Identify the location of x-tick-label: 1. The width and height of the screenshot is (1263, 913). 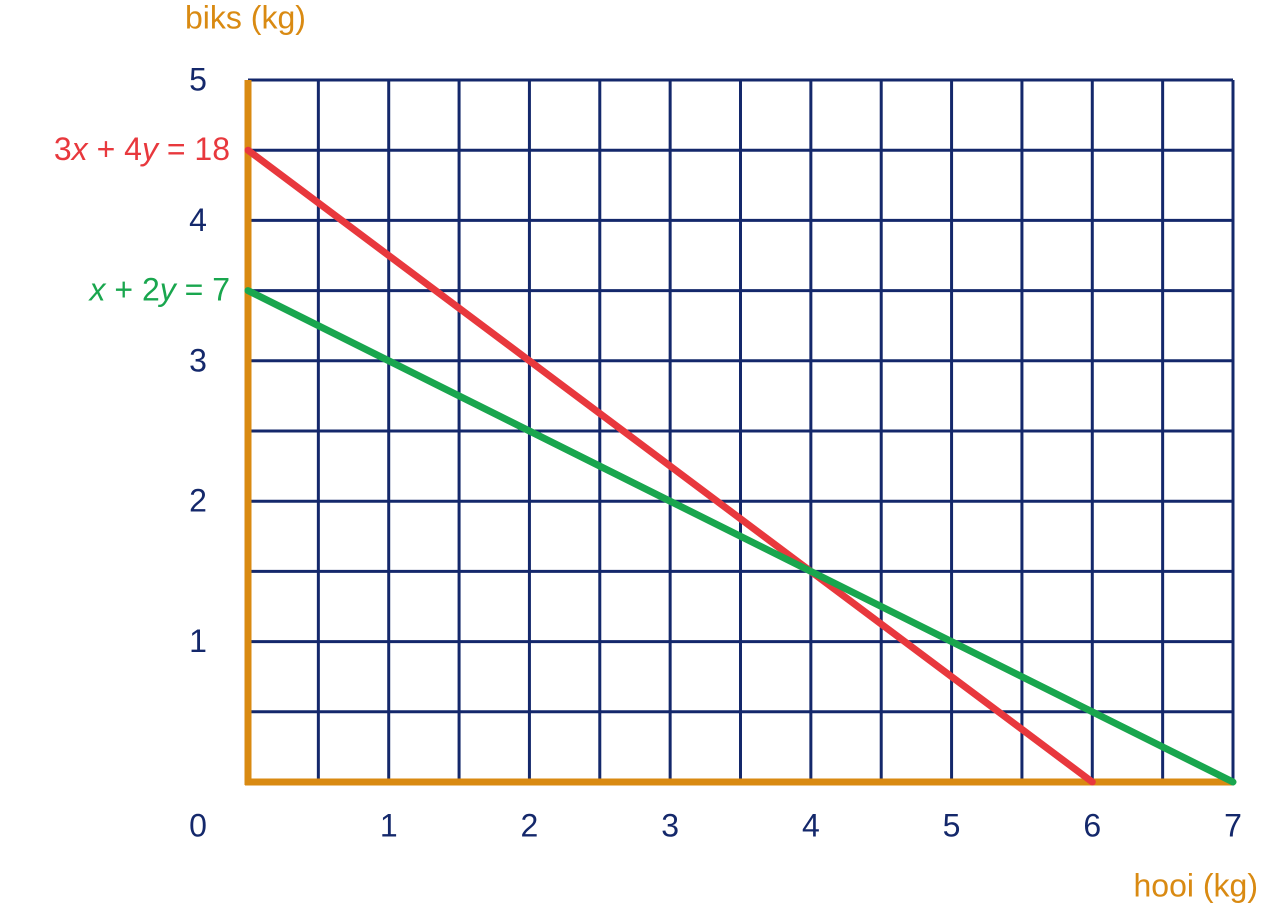
(389, 825).